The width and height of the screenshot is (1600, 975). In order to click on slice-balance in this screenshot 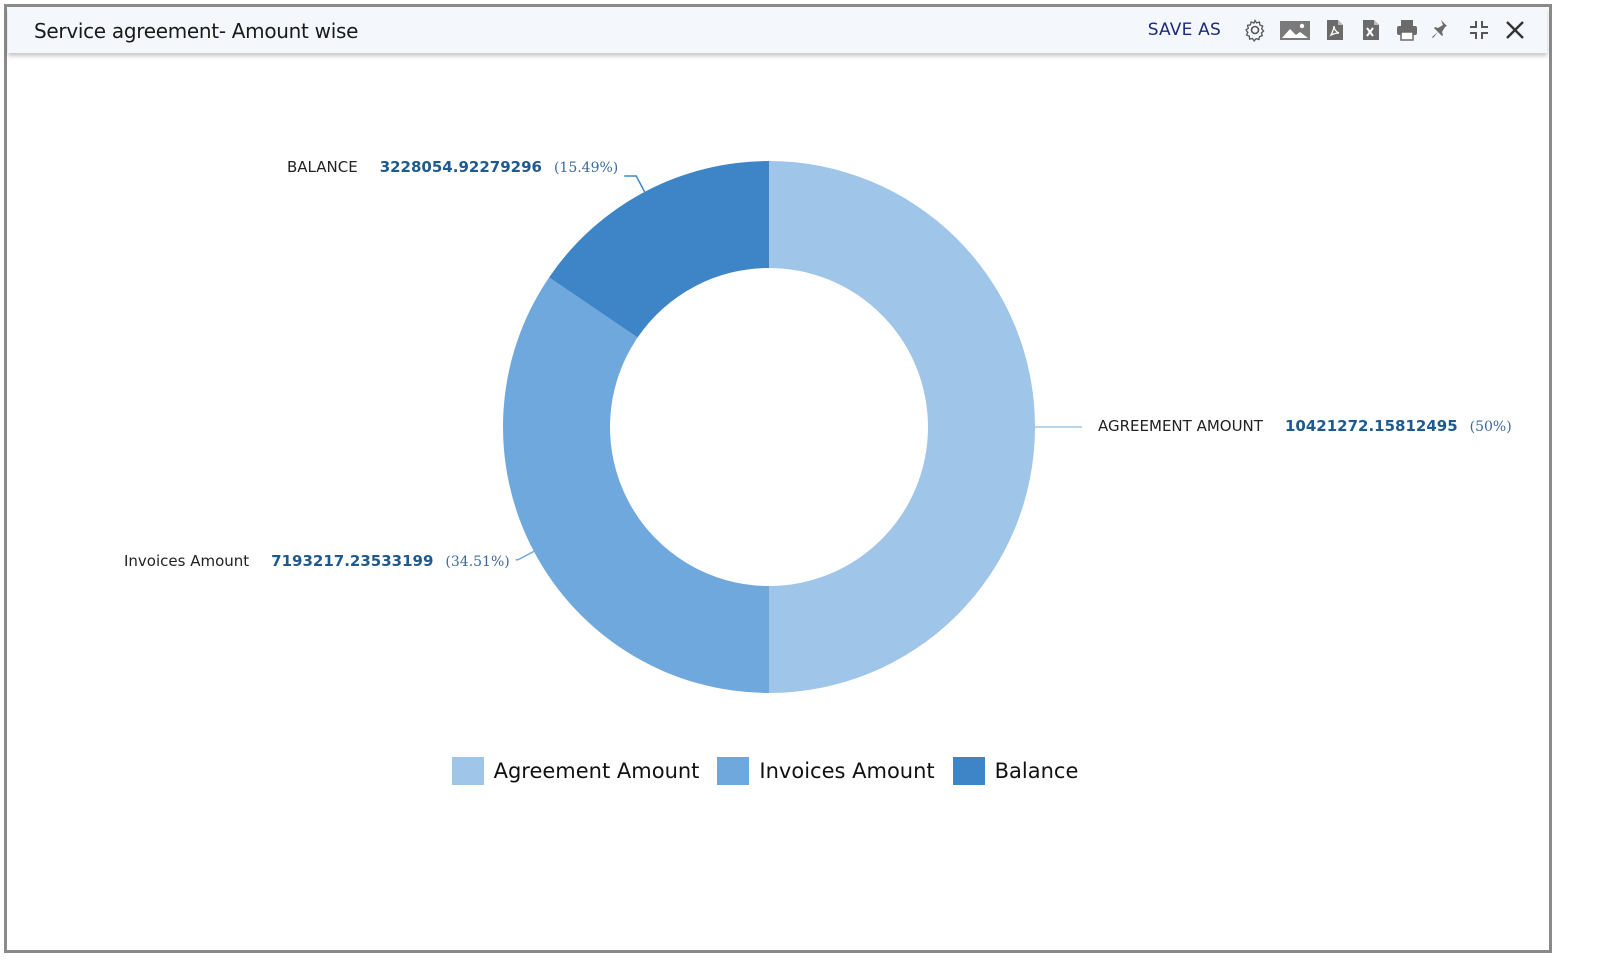, I will do `click(659, 249)`.